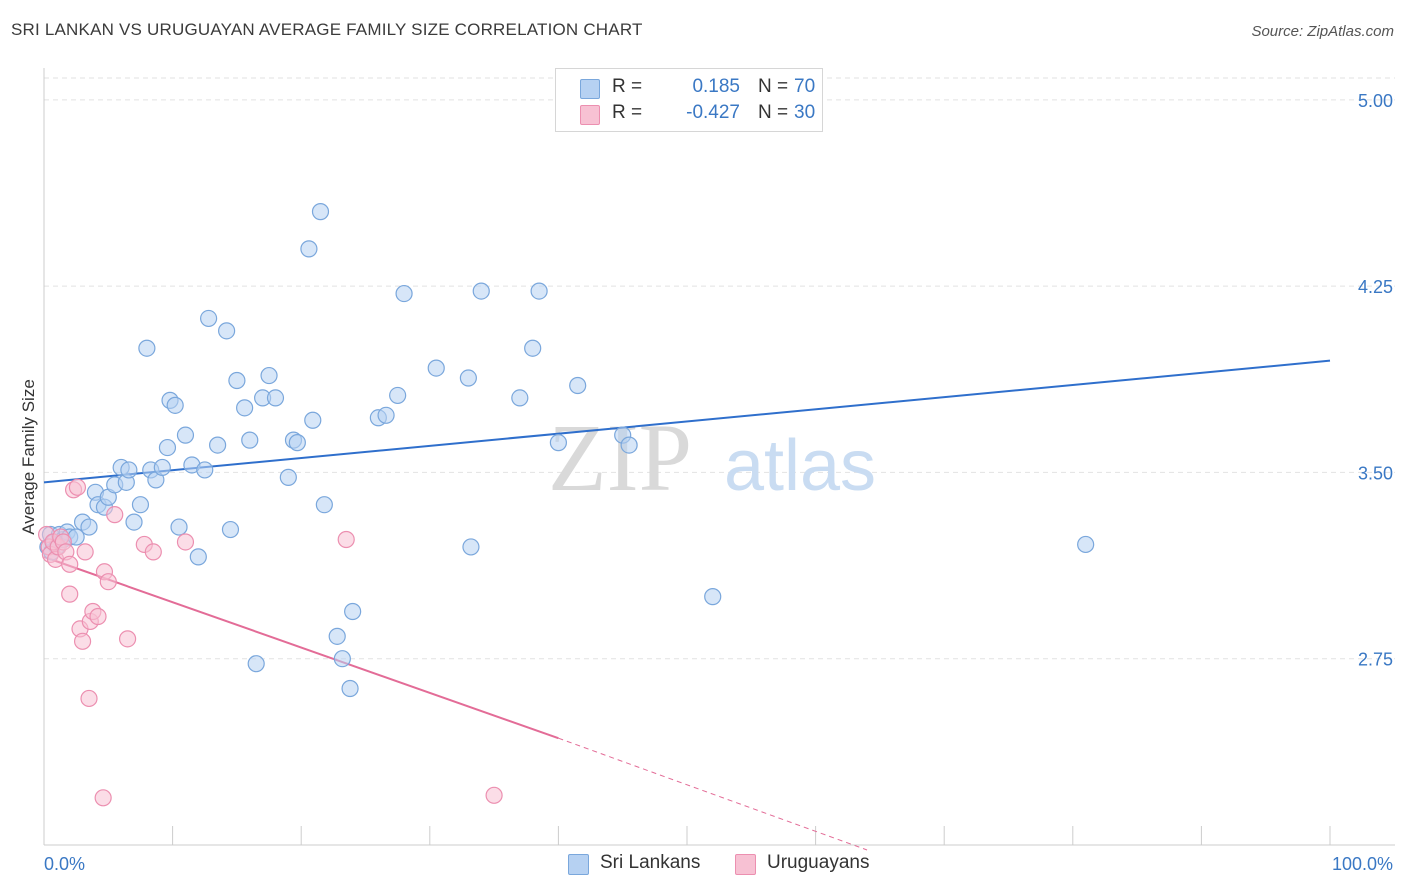  I want to click on watermark-atlas: atlas, so click(800, 466).